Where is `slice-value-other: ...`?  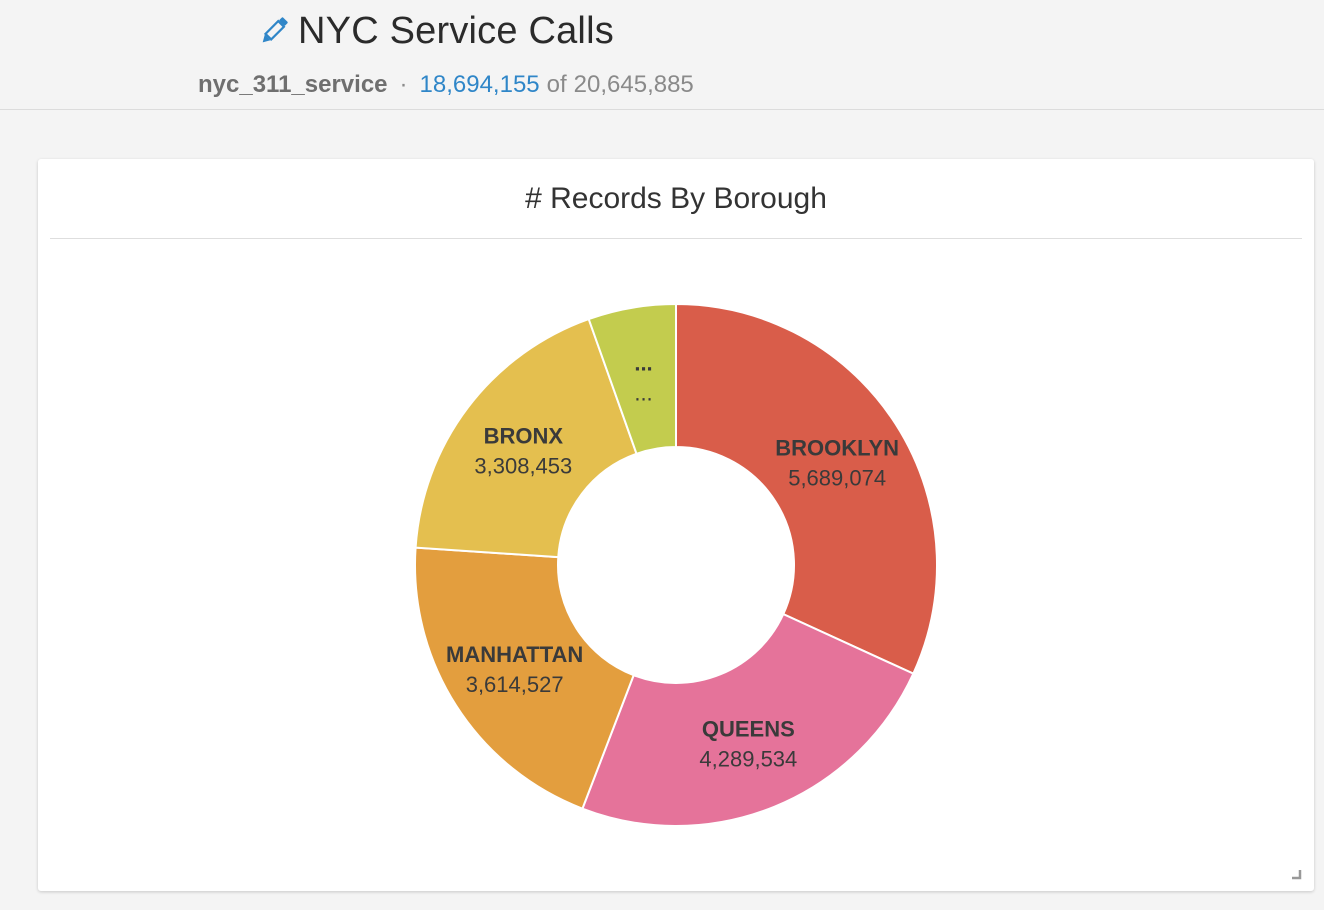 slice-value-other: ... is located at coordinates (643, 392).